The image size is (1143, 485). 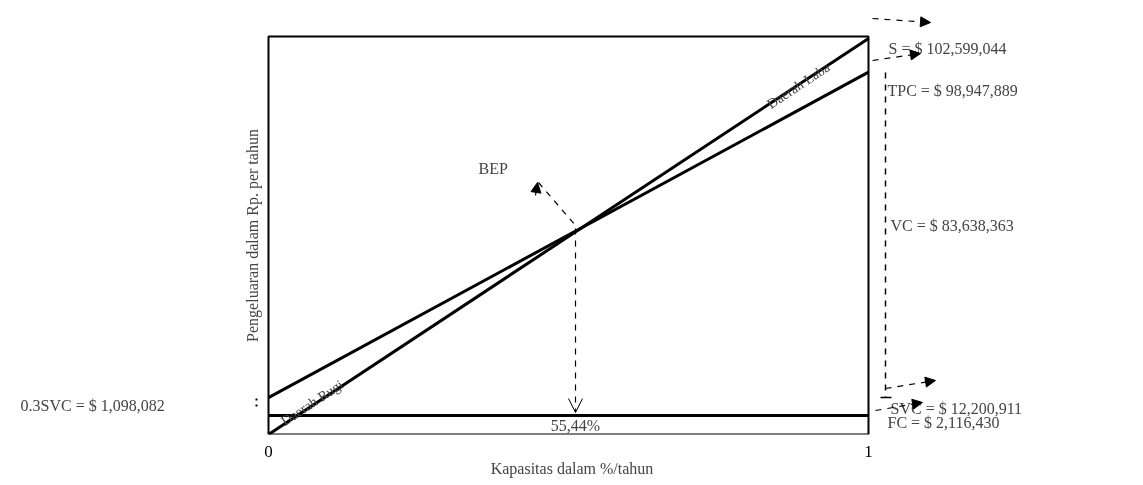 I want to click on y-axis-title: Pengeluaran dalam Rp. per tahun, so click(x=252, y=235).